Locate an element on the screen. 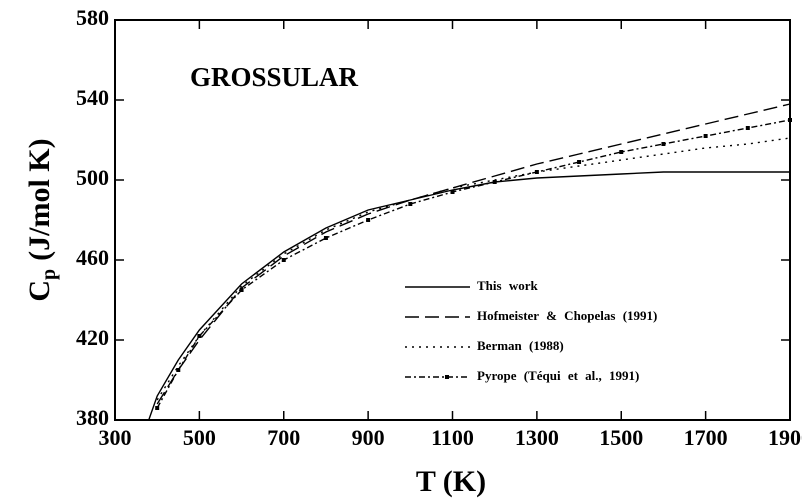 Image resolution: width=802 pixels, height=503 pixels. legend-label: Pyrope (Téqui et al., 1991) is located at coordinates (558, 375).